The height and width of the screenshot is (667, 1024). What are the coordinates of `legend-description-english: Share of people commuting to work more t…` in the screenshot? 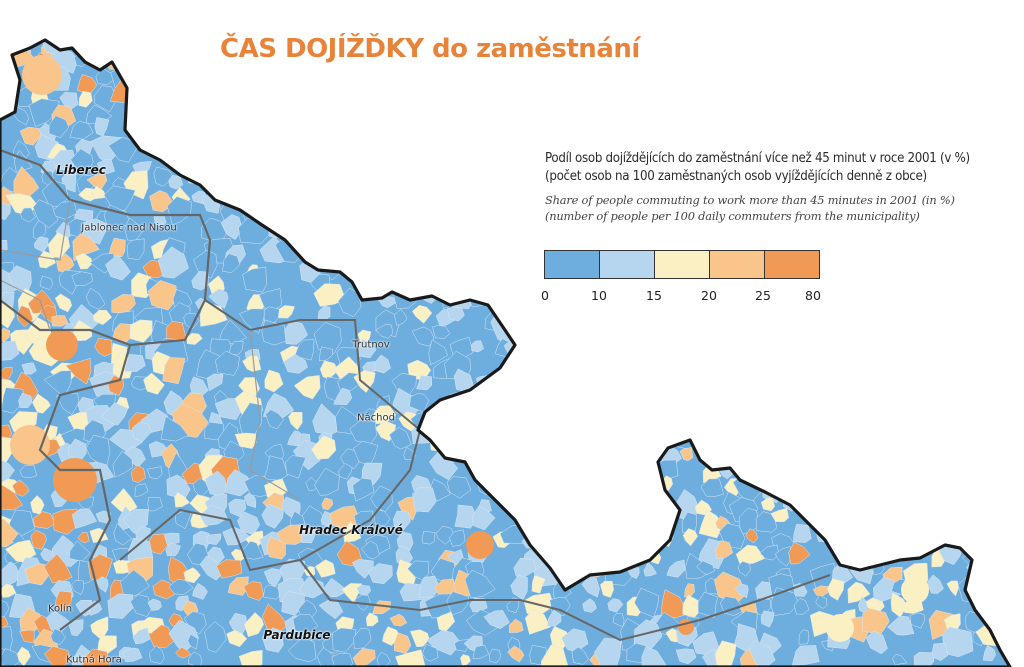 It's located at (750, 208).